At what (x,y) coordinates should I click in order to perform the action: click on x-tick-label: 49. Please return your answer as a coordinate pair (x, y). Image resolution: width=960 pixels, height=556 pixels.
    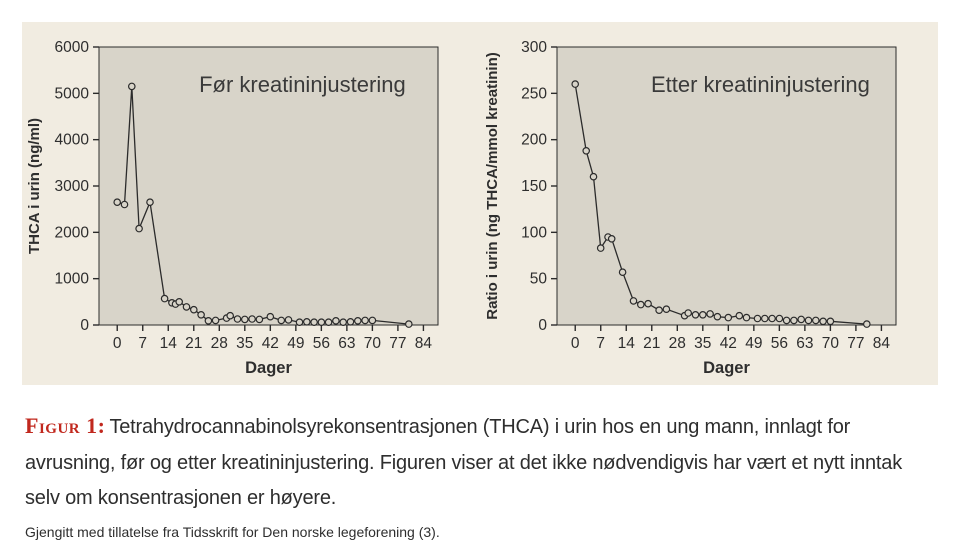
    Looking at the image, I should click on (753, 343).